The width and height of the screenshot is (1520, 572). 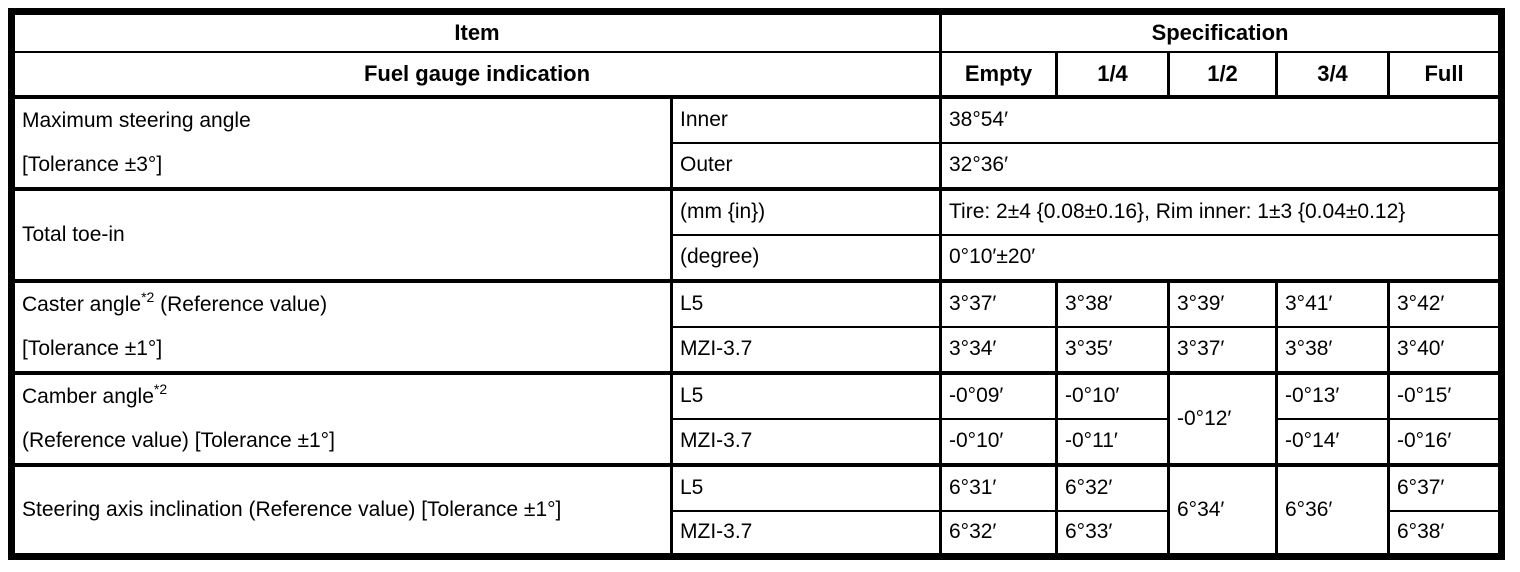 I want to click on sai-mzi-empty-value: 6°32′, so click(x=998, y=533).